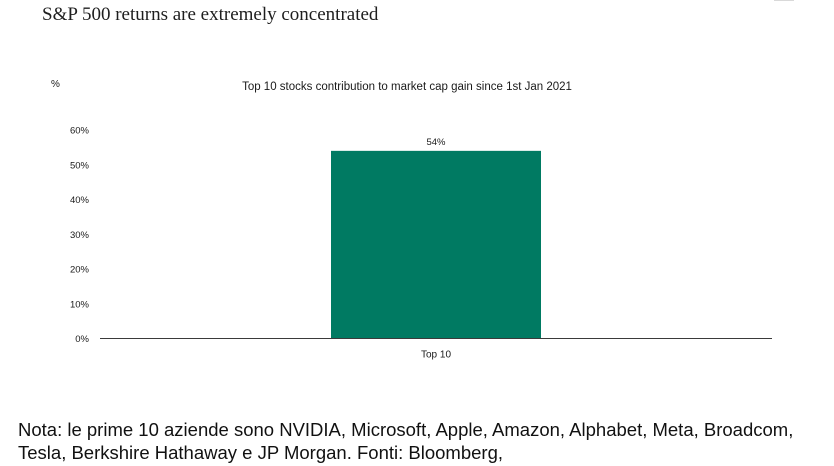  I want to click on bar-data-label: 54%, so click(436, 142).